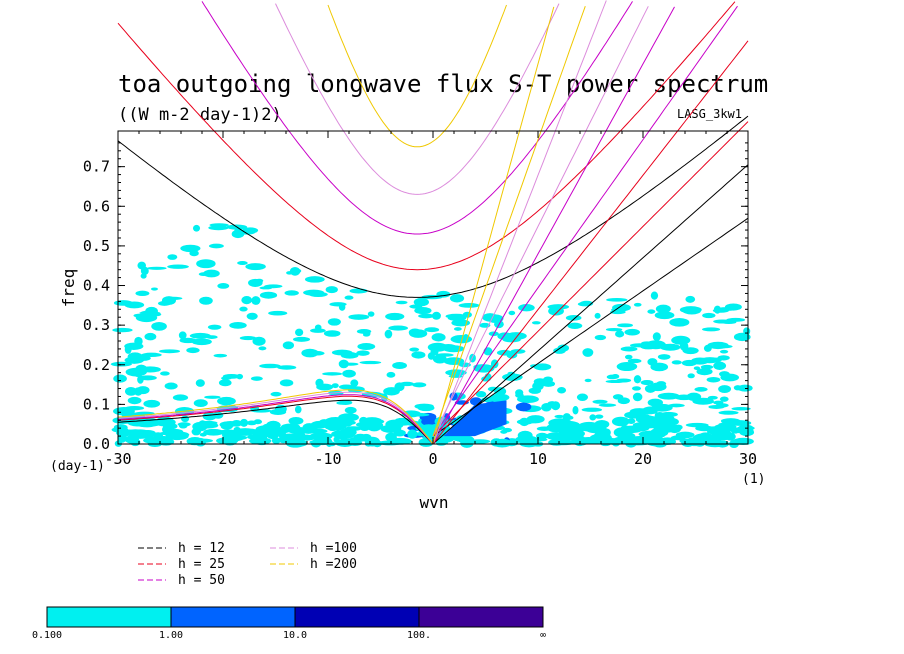 The width and height of the screenshot is (904, 654). What do you see at coordinates (538, 459) in the screenshot?
I see `x-tick-label: 10` at bounding box center [538, 459].